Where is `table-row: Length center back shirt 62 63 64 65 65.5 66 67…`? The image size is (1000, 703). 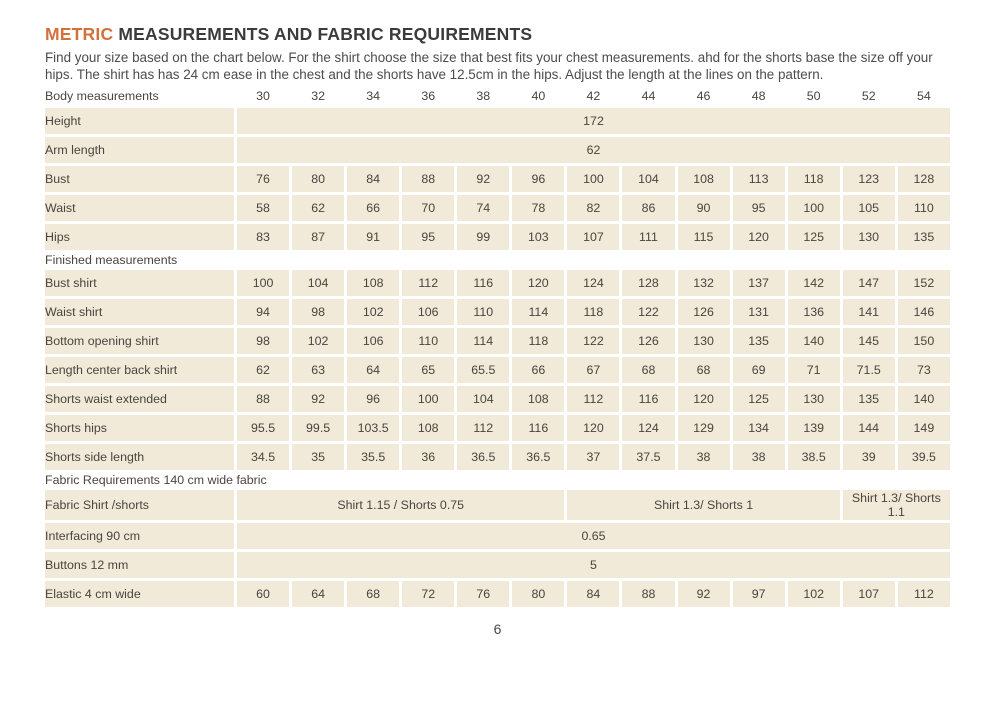
table-row: Length center back shirt 62 63 64 65 65.5 66 67… is located at coordinates (497, 369).